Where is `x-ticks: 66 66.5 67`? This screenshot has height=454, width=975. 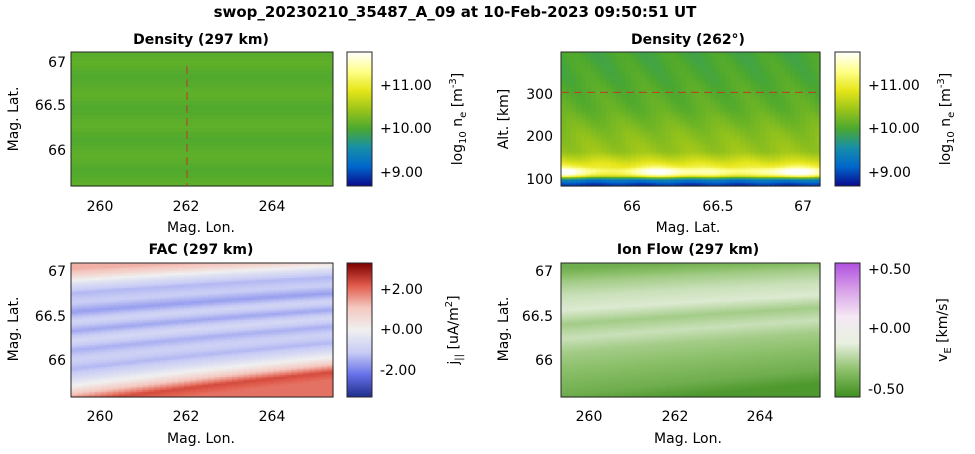 x-ticks: 66 66.5 67 is located at coordinates (717, 207).